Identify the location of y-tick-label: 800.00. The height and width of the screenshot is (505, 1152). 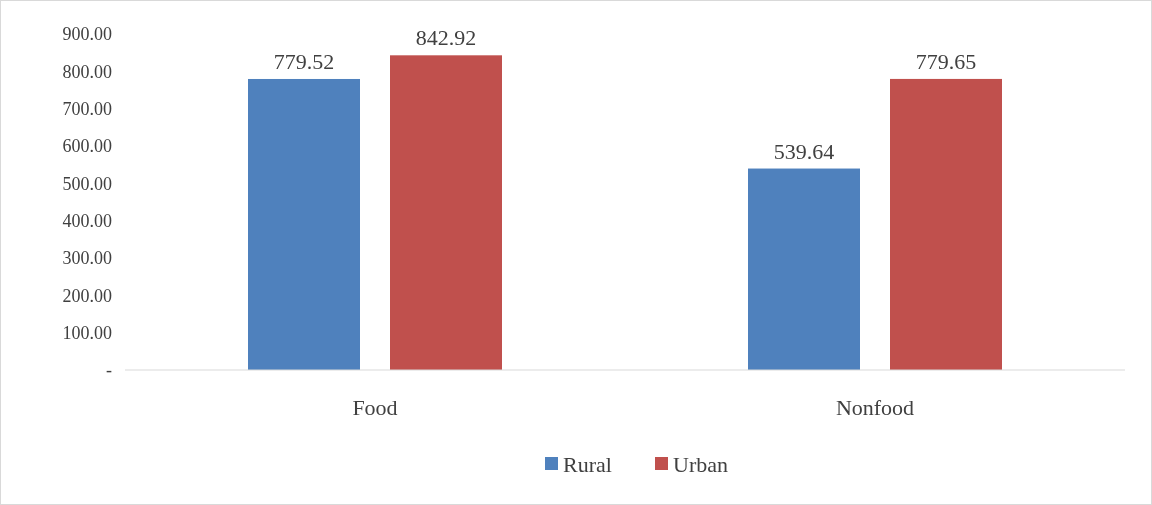
(87, 71).